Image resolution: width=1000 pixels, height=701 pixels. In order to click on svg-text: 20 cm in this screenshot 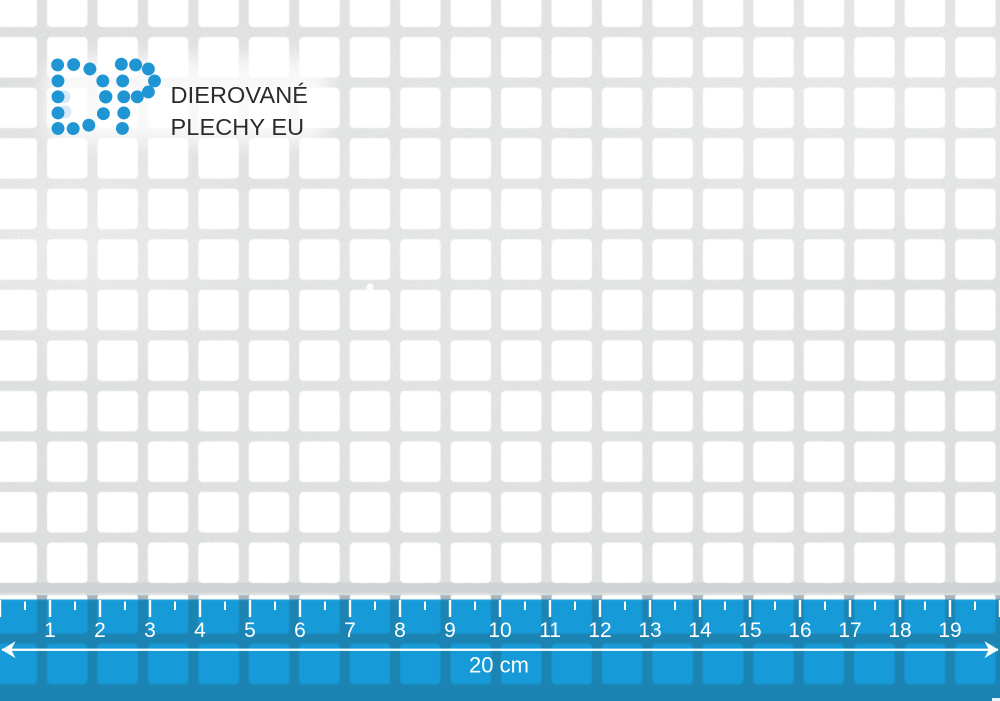, I will do `click(499, 665)`.